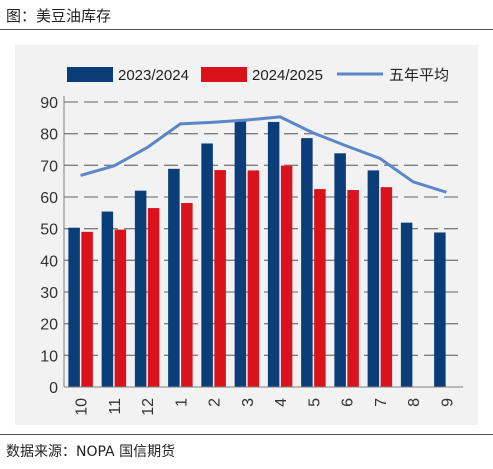 This screenshot has height=469, width=493. Describe the element at coordinates (49, 356) in the screenshot. I see `y-tick-label: 10` at that location.